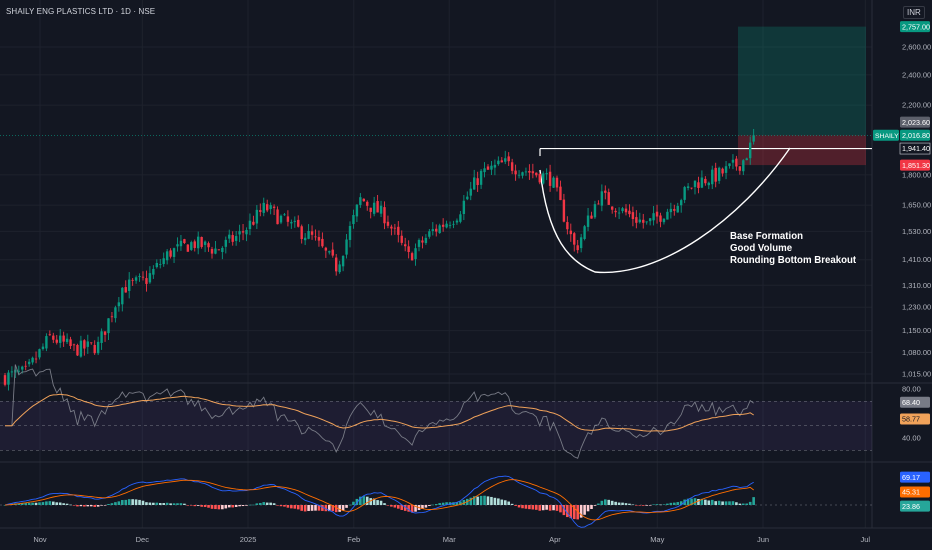 The image size is (932, 550). What do you see at coordinates (915, 165) in the screenshot?
I see `stop-price-tag-bg` at bounding box center [915, 165].